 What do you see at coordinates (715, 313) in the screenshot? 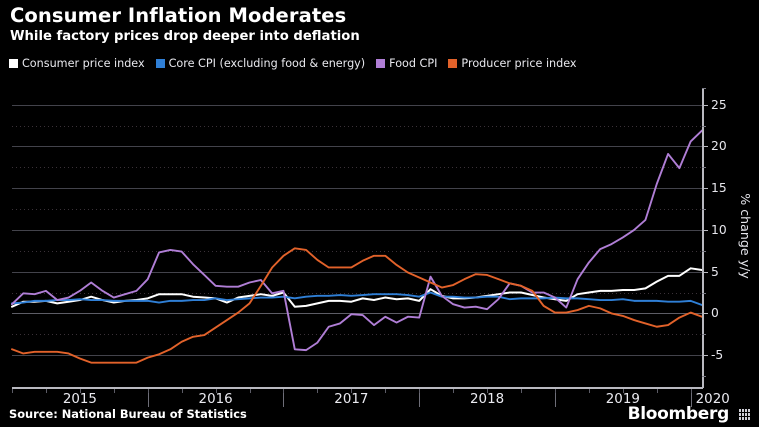
I see `y-tick-label: 0` at bounding box center [715, 313].